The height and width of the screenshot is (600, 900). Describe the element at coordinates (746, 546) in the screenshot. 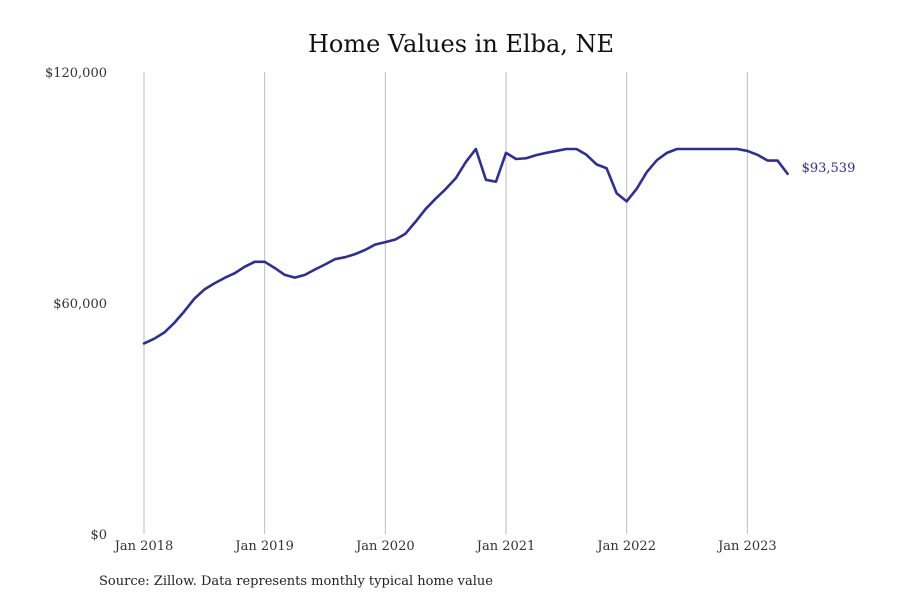

I see `x-tick-label: Jan 2023` at that location.